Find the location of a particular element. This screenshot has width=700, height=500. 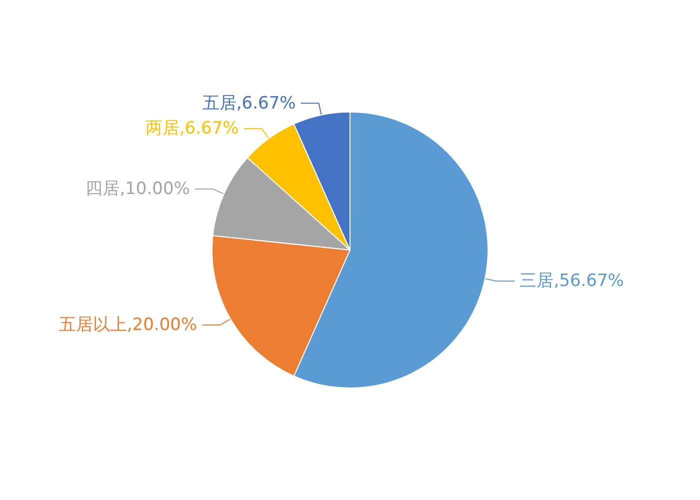

slice-label: 三居,56.67% is located at coordinates (572, 281).